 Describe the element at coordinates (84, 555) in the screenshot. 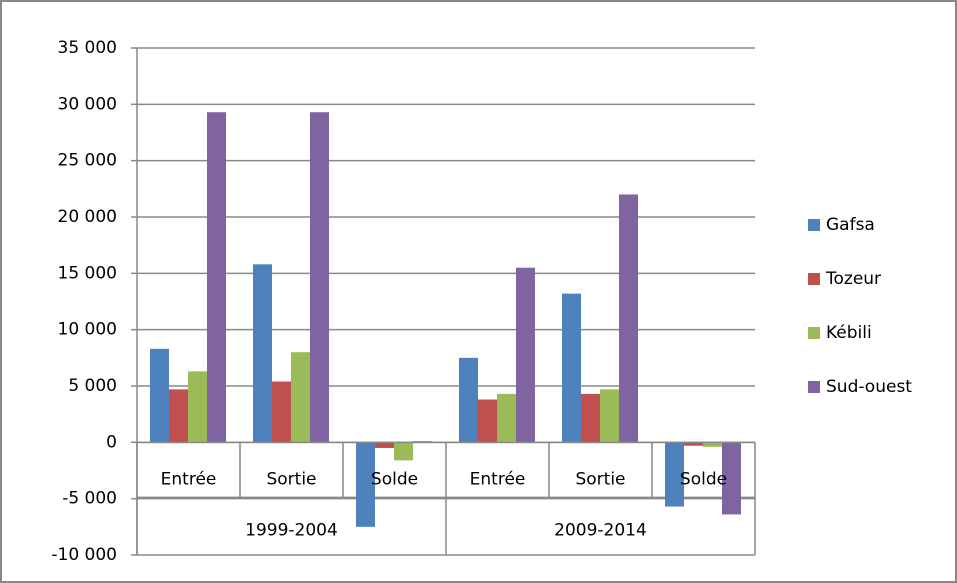

I see `y-tick-label: -10 000` at that location.